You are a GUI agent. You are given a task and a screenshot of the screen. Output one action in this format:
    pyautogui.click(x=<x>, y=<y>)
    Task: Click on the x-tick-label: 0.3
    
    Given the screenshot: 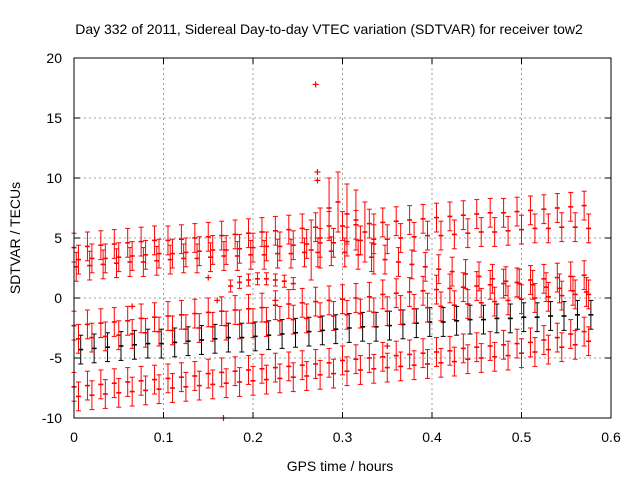 What is the action you would take?
    pyautogui.click(x=343, y=437)
    